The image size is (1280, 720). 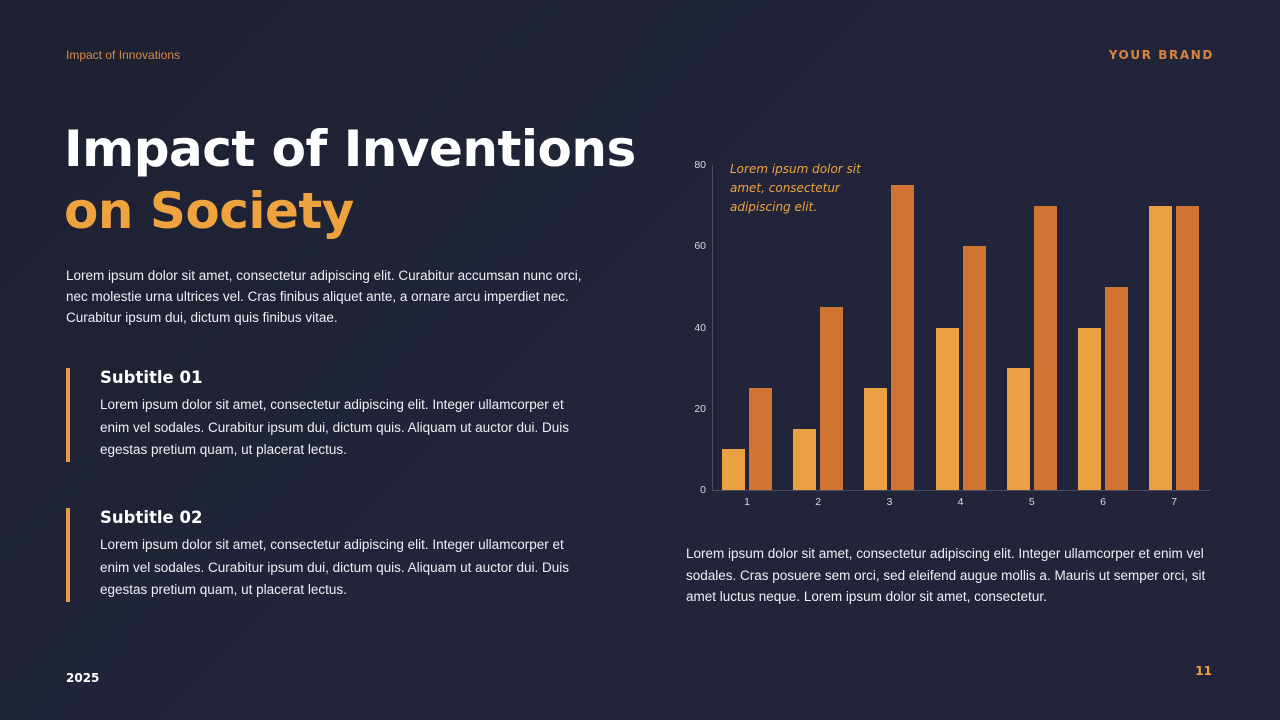 I want to click on page-number: 11, so click(x=1203, y=671).